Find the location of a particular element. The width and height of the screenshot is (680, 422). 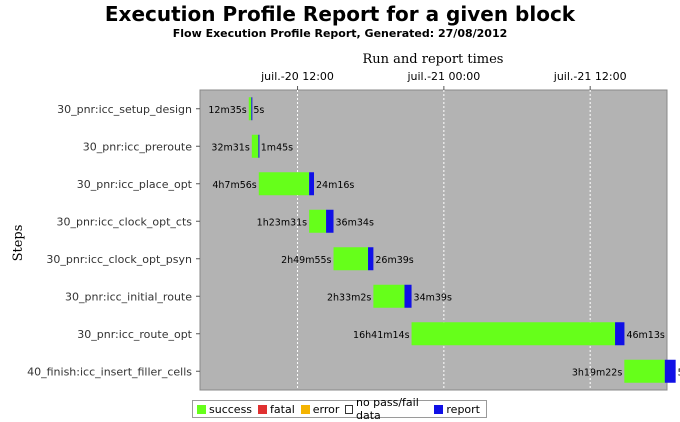

y-axis-label: Steps is located at coordinates (18, 243).